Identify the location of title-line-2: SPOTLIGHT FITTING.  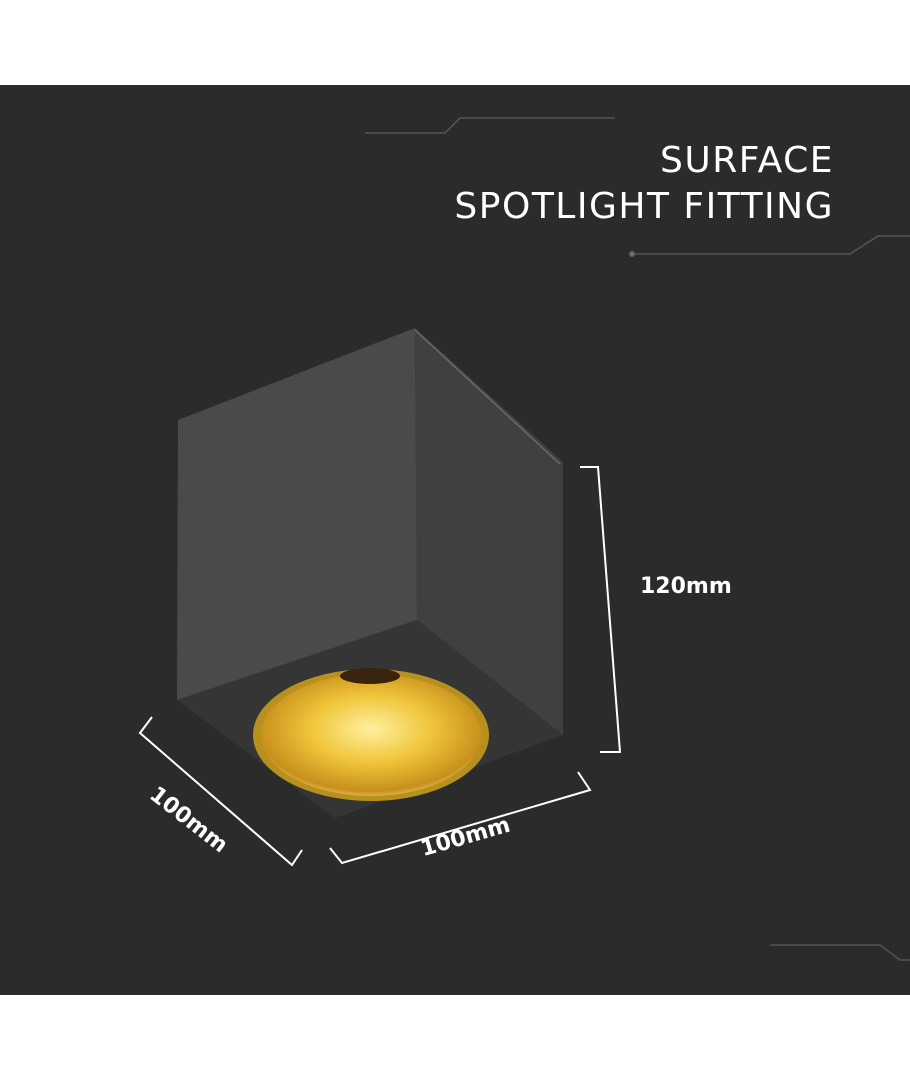
(644, 206).